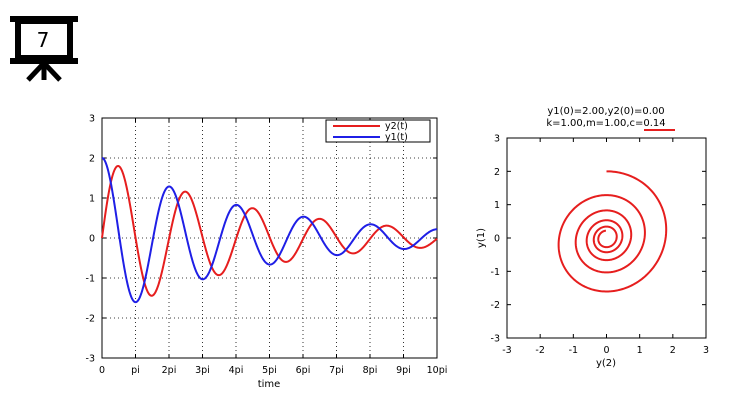  I want to click on phase-y-tick-label: 1, so click(497, 205).